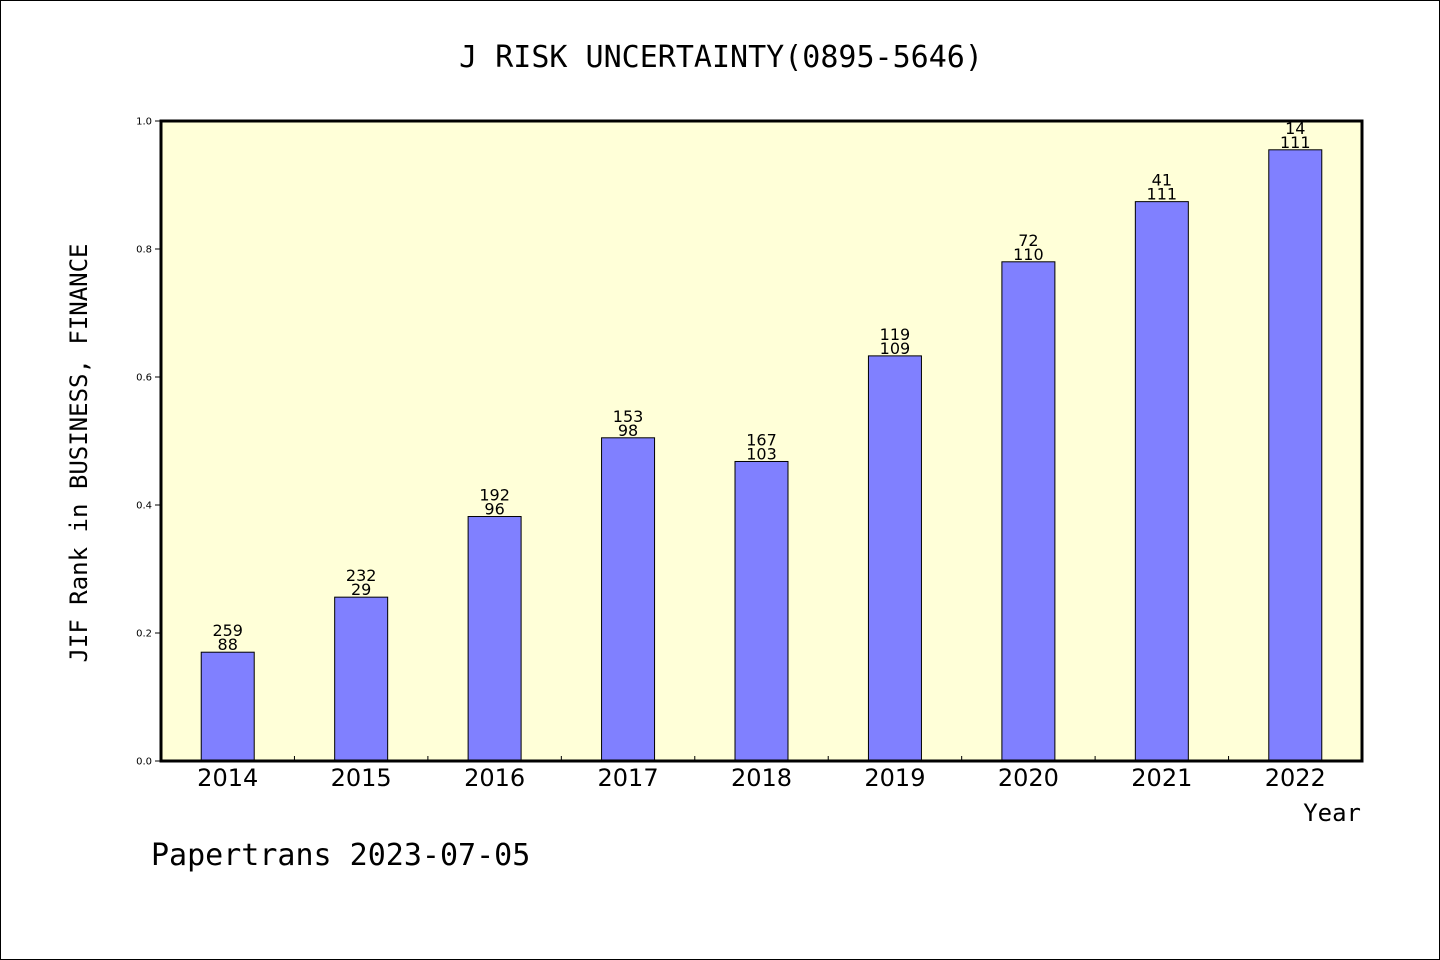 Image resolution: width=1440 pixels, height=960 pixels. Describe the element at coordinates (1295, 142) in the screenshot. I see `data-label-bottom-2022: 111` at that location.